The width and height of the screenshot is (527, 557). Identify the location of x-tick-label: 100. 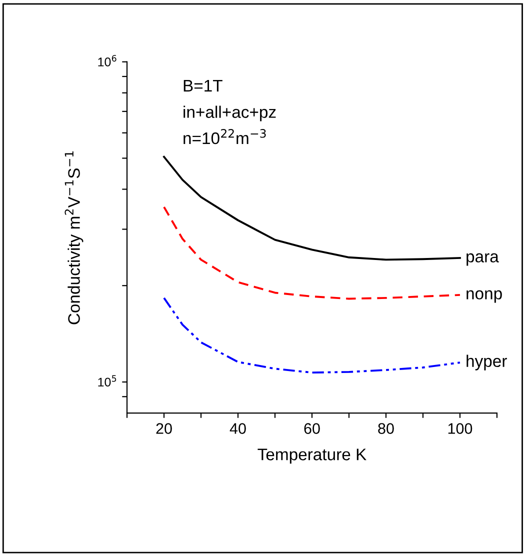
(460, 428).